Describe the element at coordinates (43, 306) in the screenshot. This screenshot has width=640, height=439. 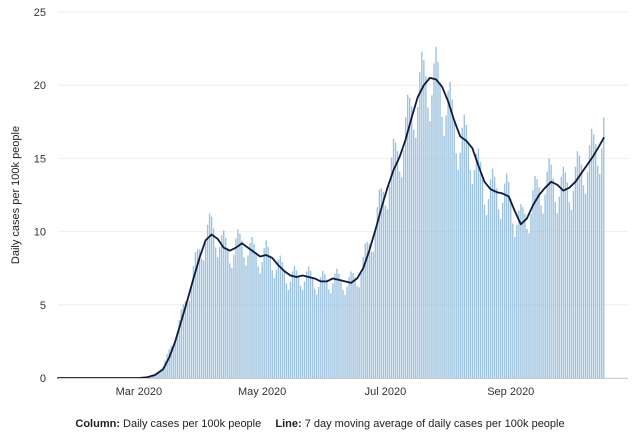
I see `y-tick-label: 5` at that location.